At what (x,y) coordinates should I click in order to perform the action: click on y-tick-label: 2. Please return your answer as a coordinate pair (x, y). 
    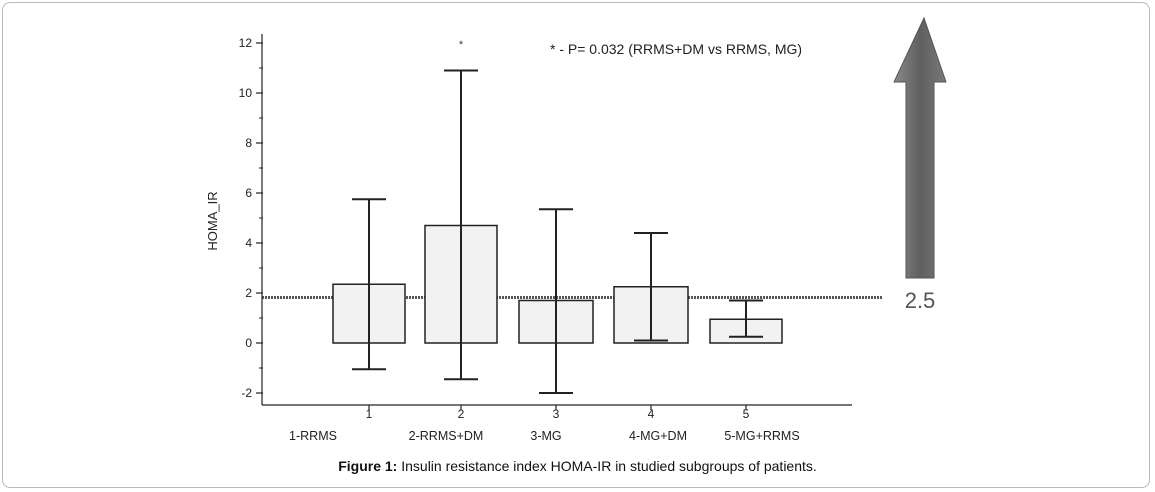
    Looking at the image, I should click on (248, 293).